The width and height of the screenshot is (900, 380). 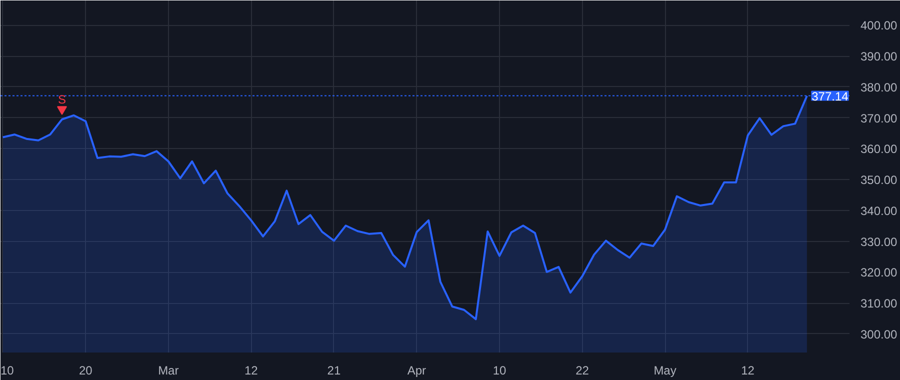 What do you see at coordinates (879, 149) in the screenshot?
I see `y-tick-label: 360.00` at bounding box center [879, 149].